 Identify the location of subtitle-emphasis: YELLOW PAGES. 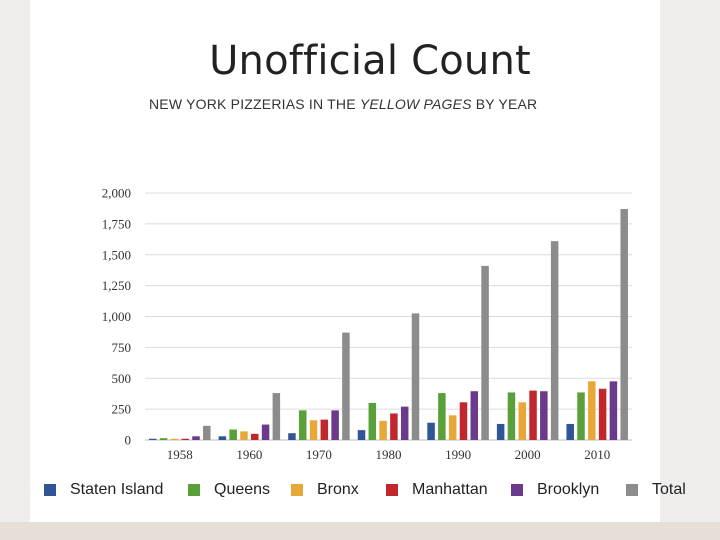
(415, 104).